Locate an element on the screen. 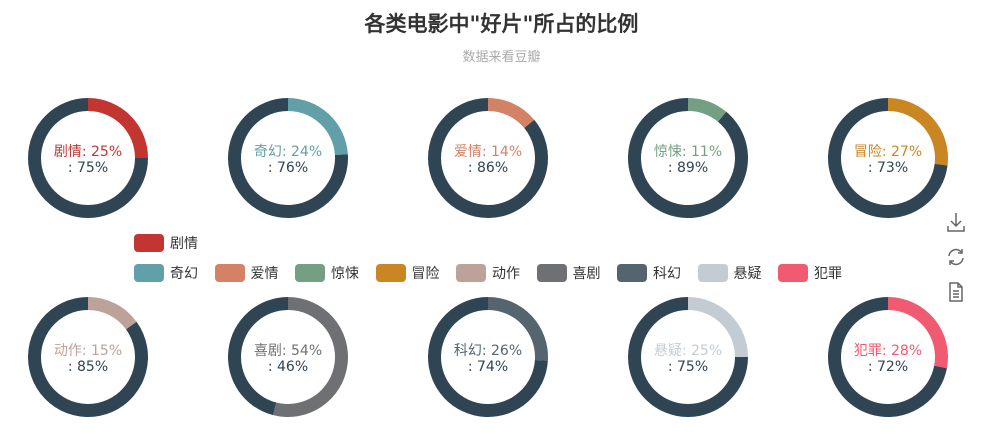 The height and width of the screenshot is (445, 1003). pie-2: 爱情: 14%: 86% is located at coordinates (488, 158).